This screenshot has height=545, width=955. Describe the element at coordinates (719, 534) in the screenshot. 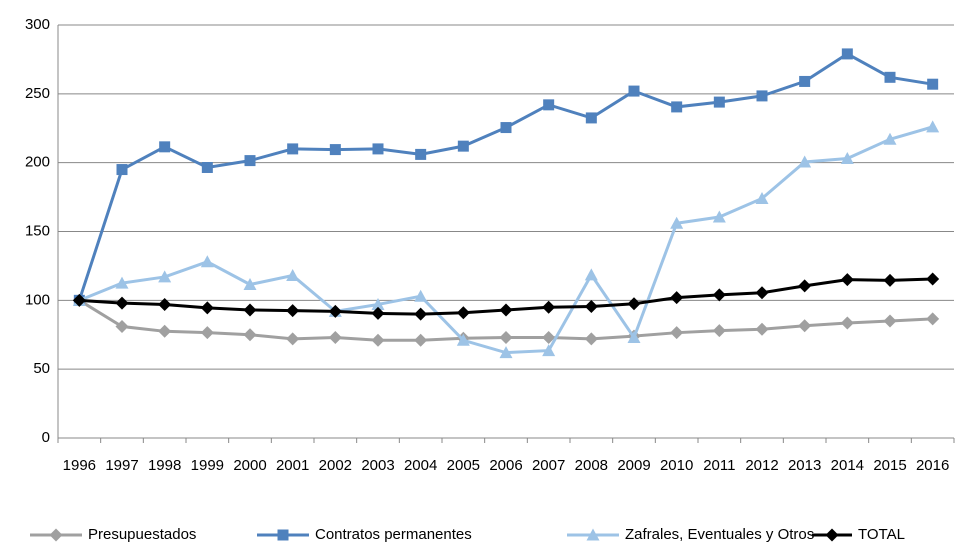

I see `legend-label: Zafrales, Eventuales y Otros` at that location.